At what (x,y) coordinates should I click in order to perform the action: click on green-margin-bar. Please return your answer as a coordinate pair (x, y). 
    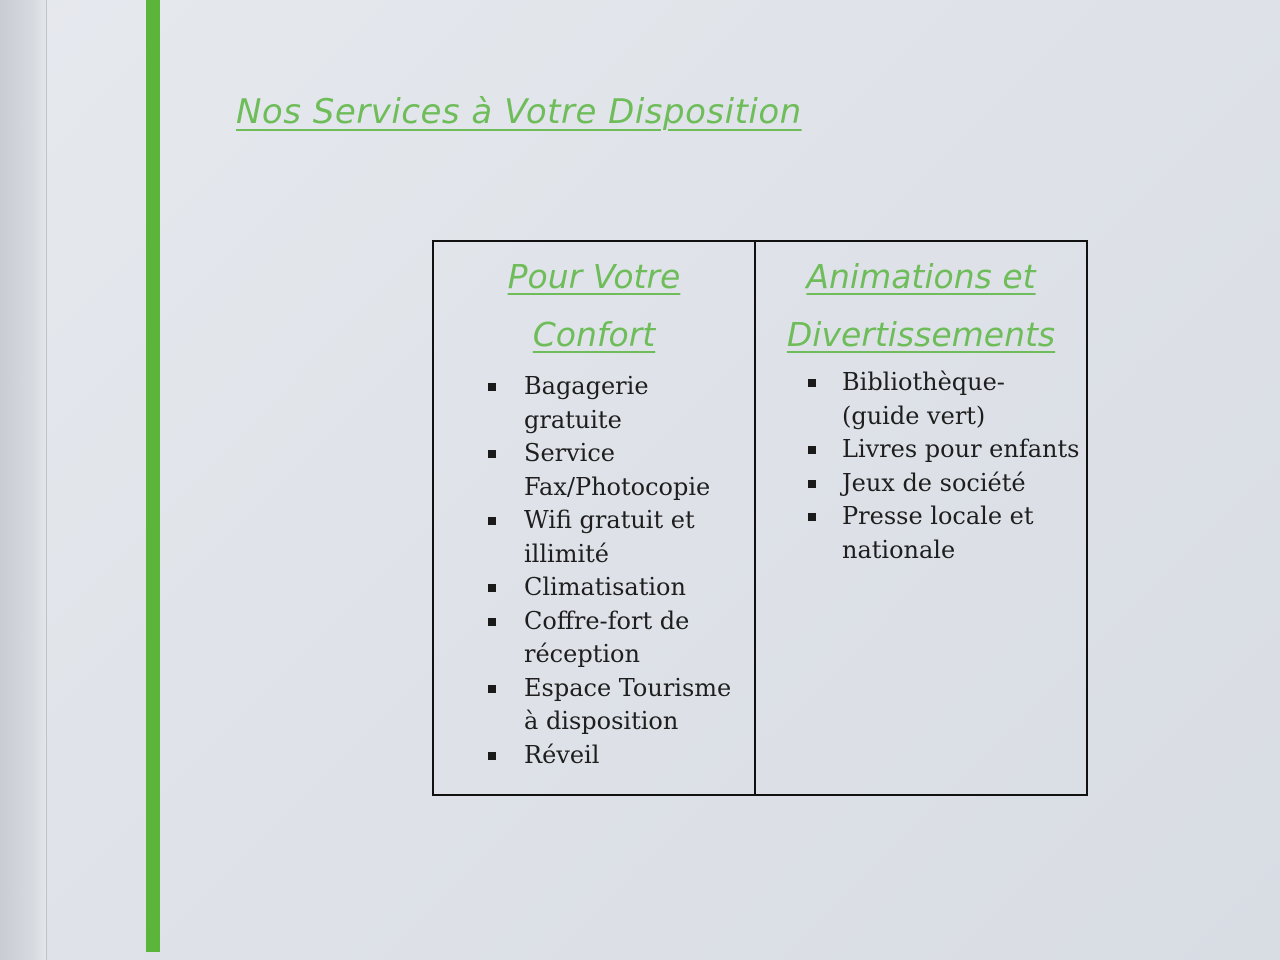
    Looking at the image, I should click on (153, 476).